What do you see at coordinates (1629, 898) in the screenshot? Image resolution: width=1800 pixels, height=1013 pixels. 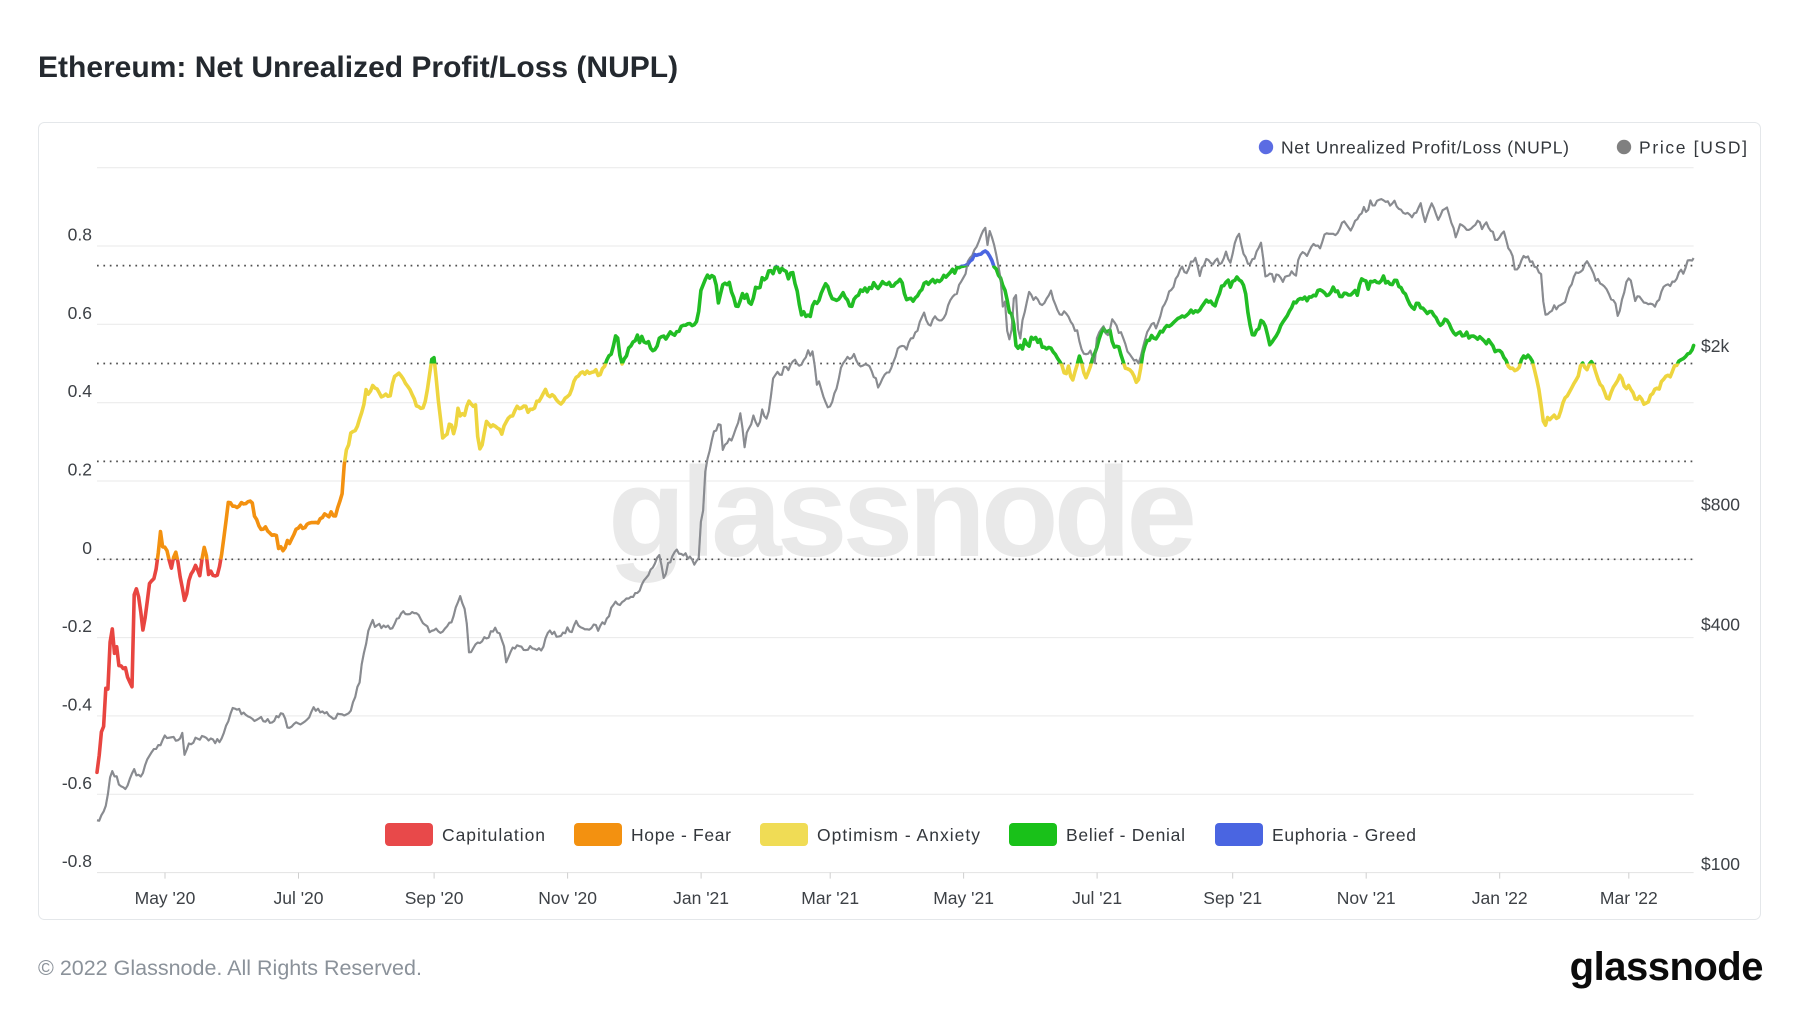 I see `svg-text: Mar '22` at bounding box center [1629, 898].